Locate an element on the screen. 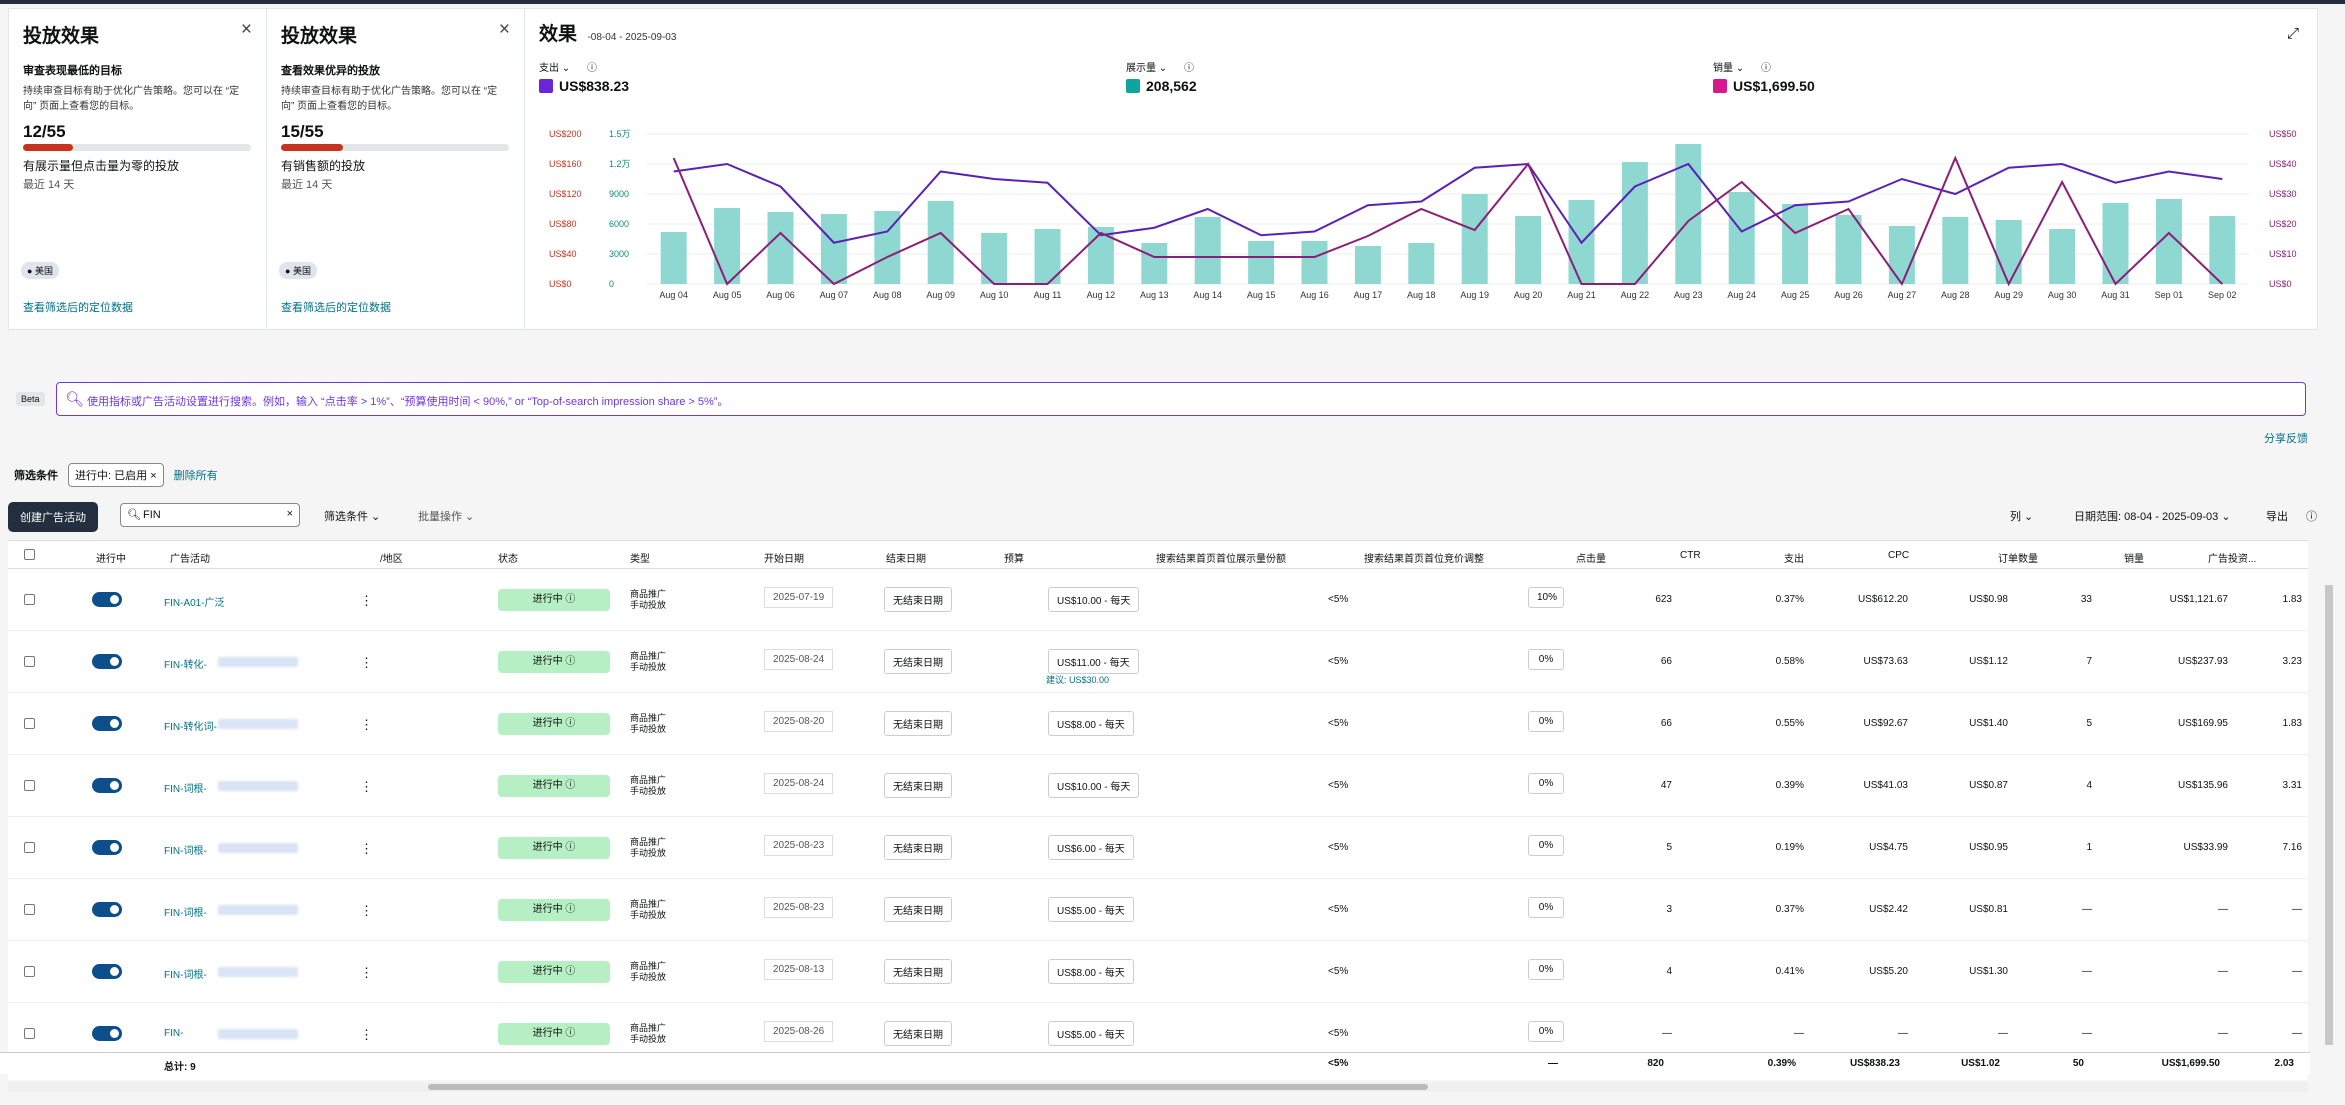 The height and width of the screenshot is (1105, 2345). column-header: CPC is located at coordinates (1899, 555).